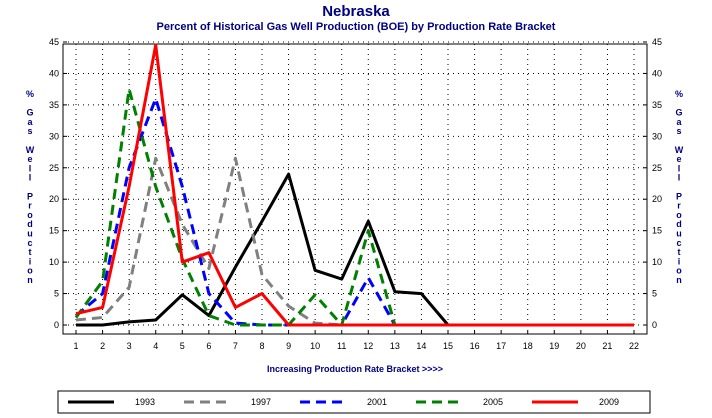  I want to click on legend-label: 1993, so click(145, 402).